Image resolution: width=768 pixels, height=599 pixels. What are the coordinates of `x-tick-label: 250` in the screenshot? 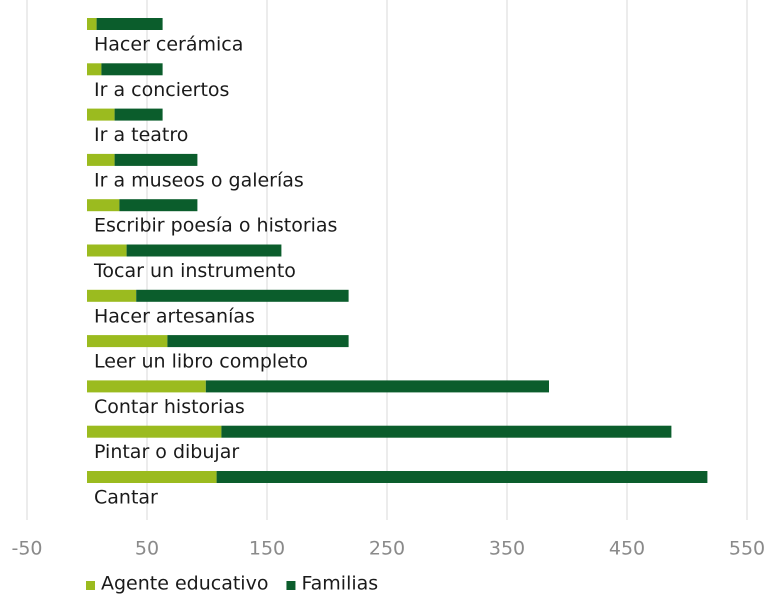 It's located at (387, 549).